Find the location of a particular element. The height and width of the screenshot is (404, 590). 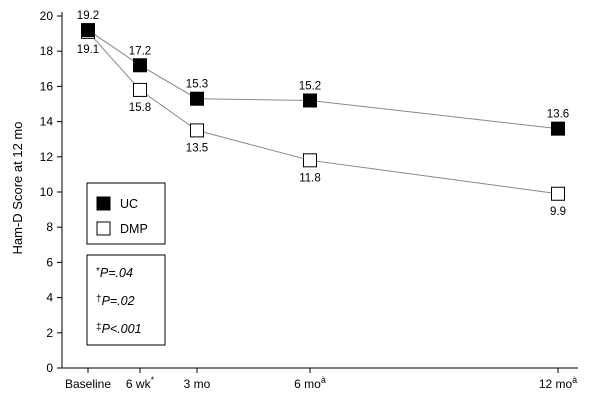

y-tick-label: 12 is located at coordinates (47, 157).